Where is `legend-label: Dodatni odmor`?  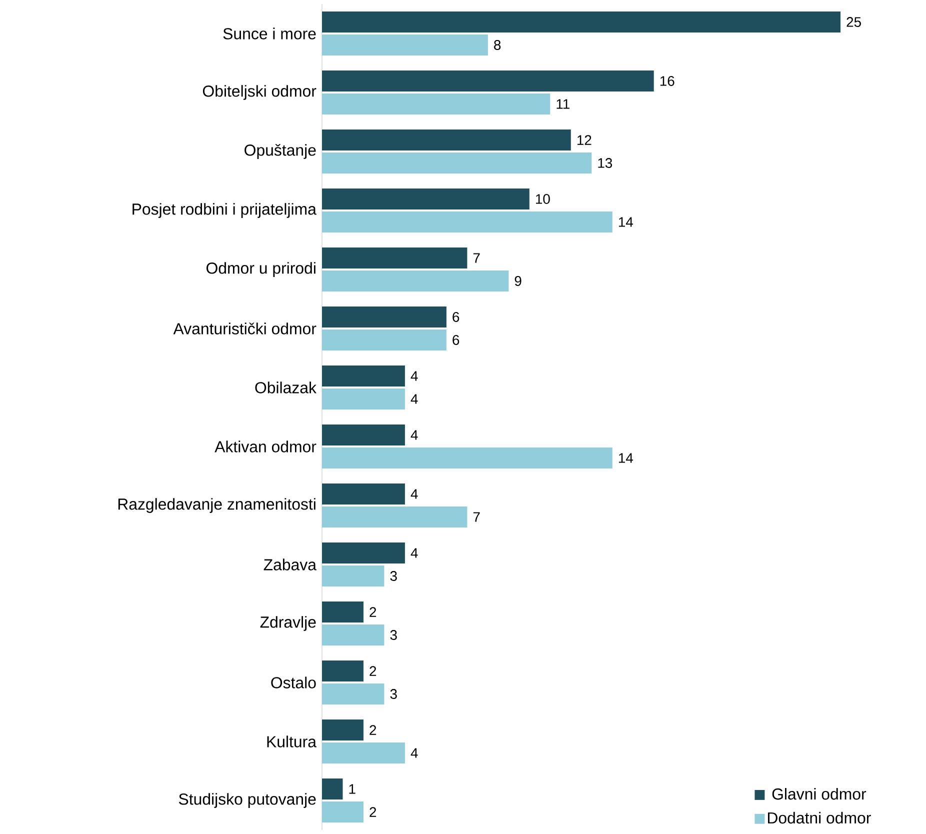
legend-label: Dodatni odmor is located at coordinates (819, 818).